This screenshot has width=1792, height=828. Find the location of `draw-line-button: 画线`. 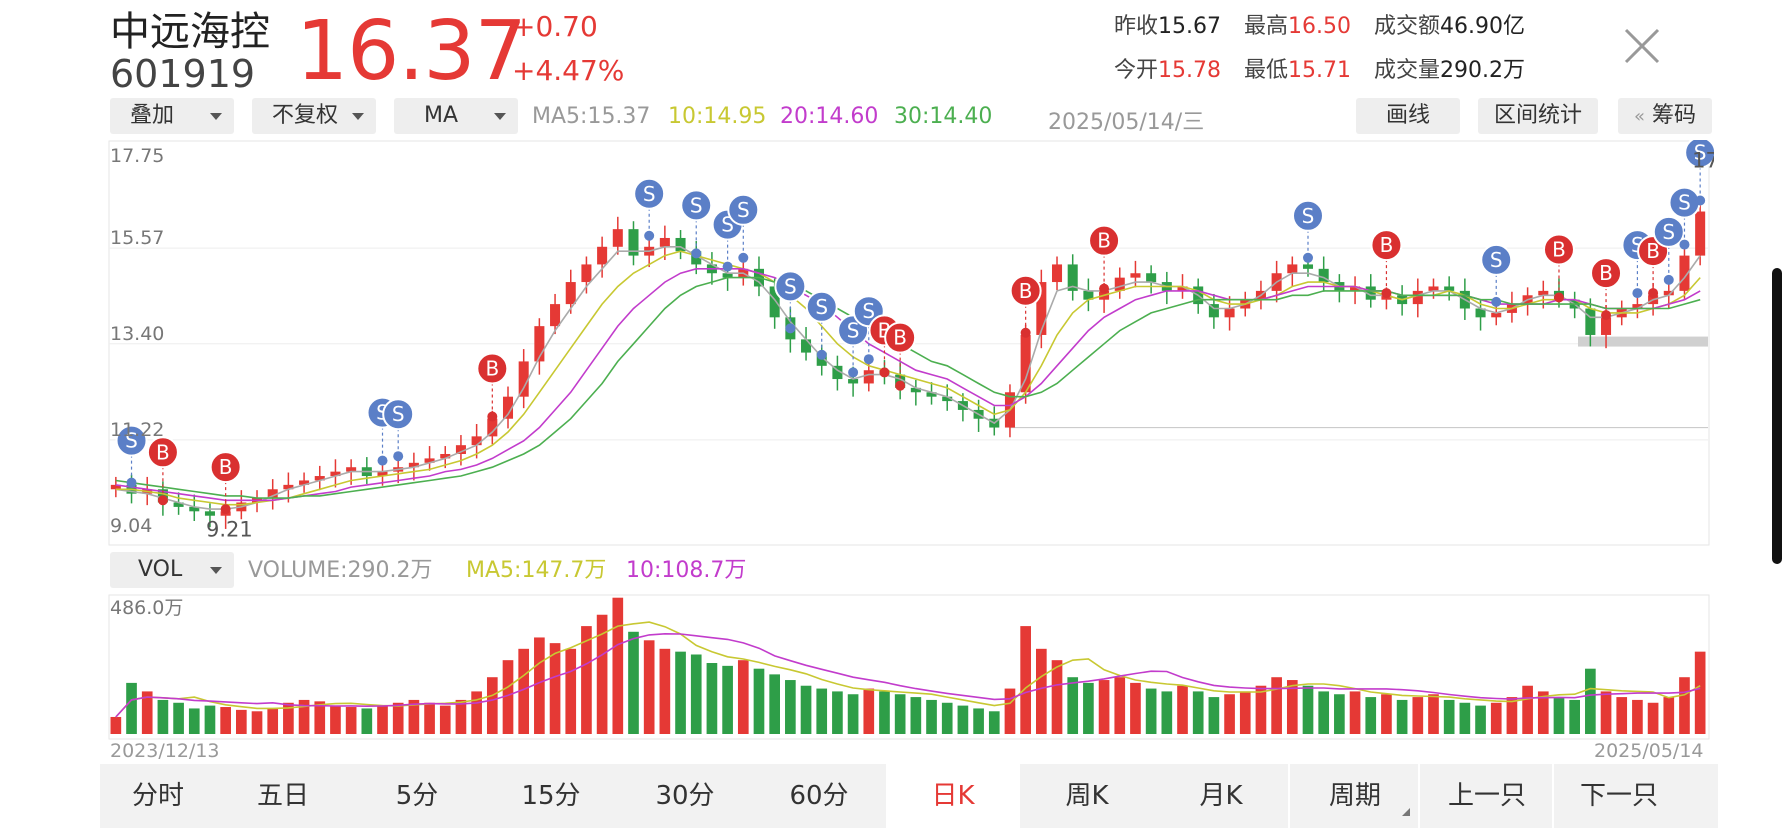

draw-line-button: 画线 is located at coordinates (1408, 116).